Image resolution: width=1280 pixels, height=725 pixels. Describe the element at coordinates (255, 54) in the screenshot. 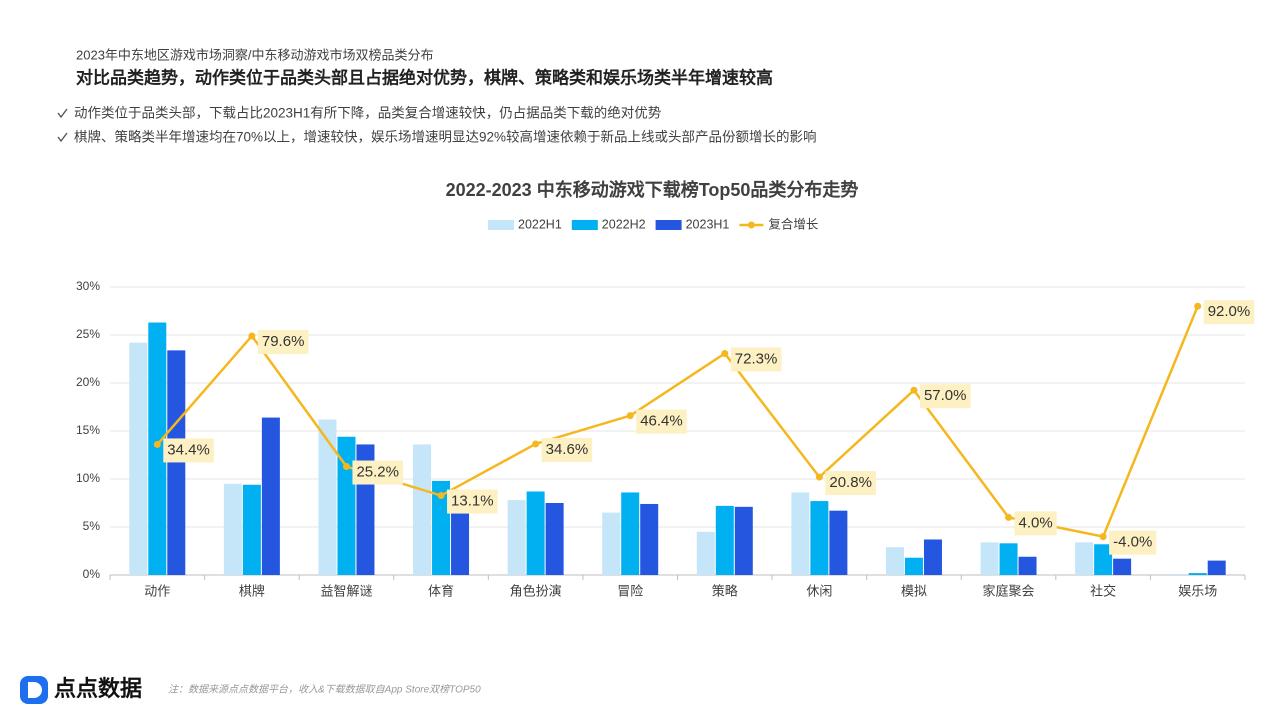

I see `kicker: 2023年中东地区游戏市场洞察/中东移动游戏市场双榜品类分布` at that location.